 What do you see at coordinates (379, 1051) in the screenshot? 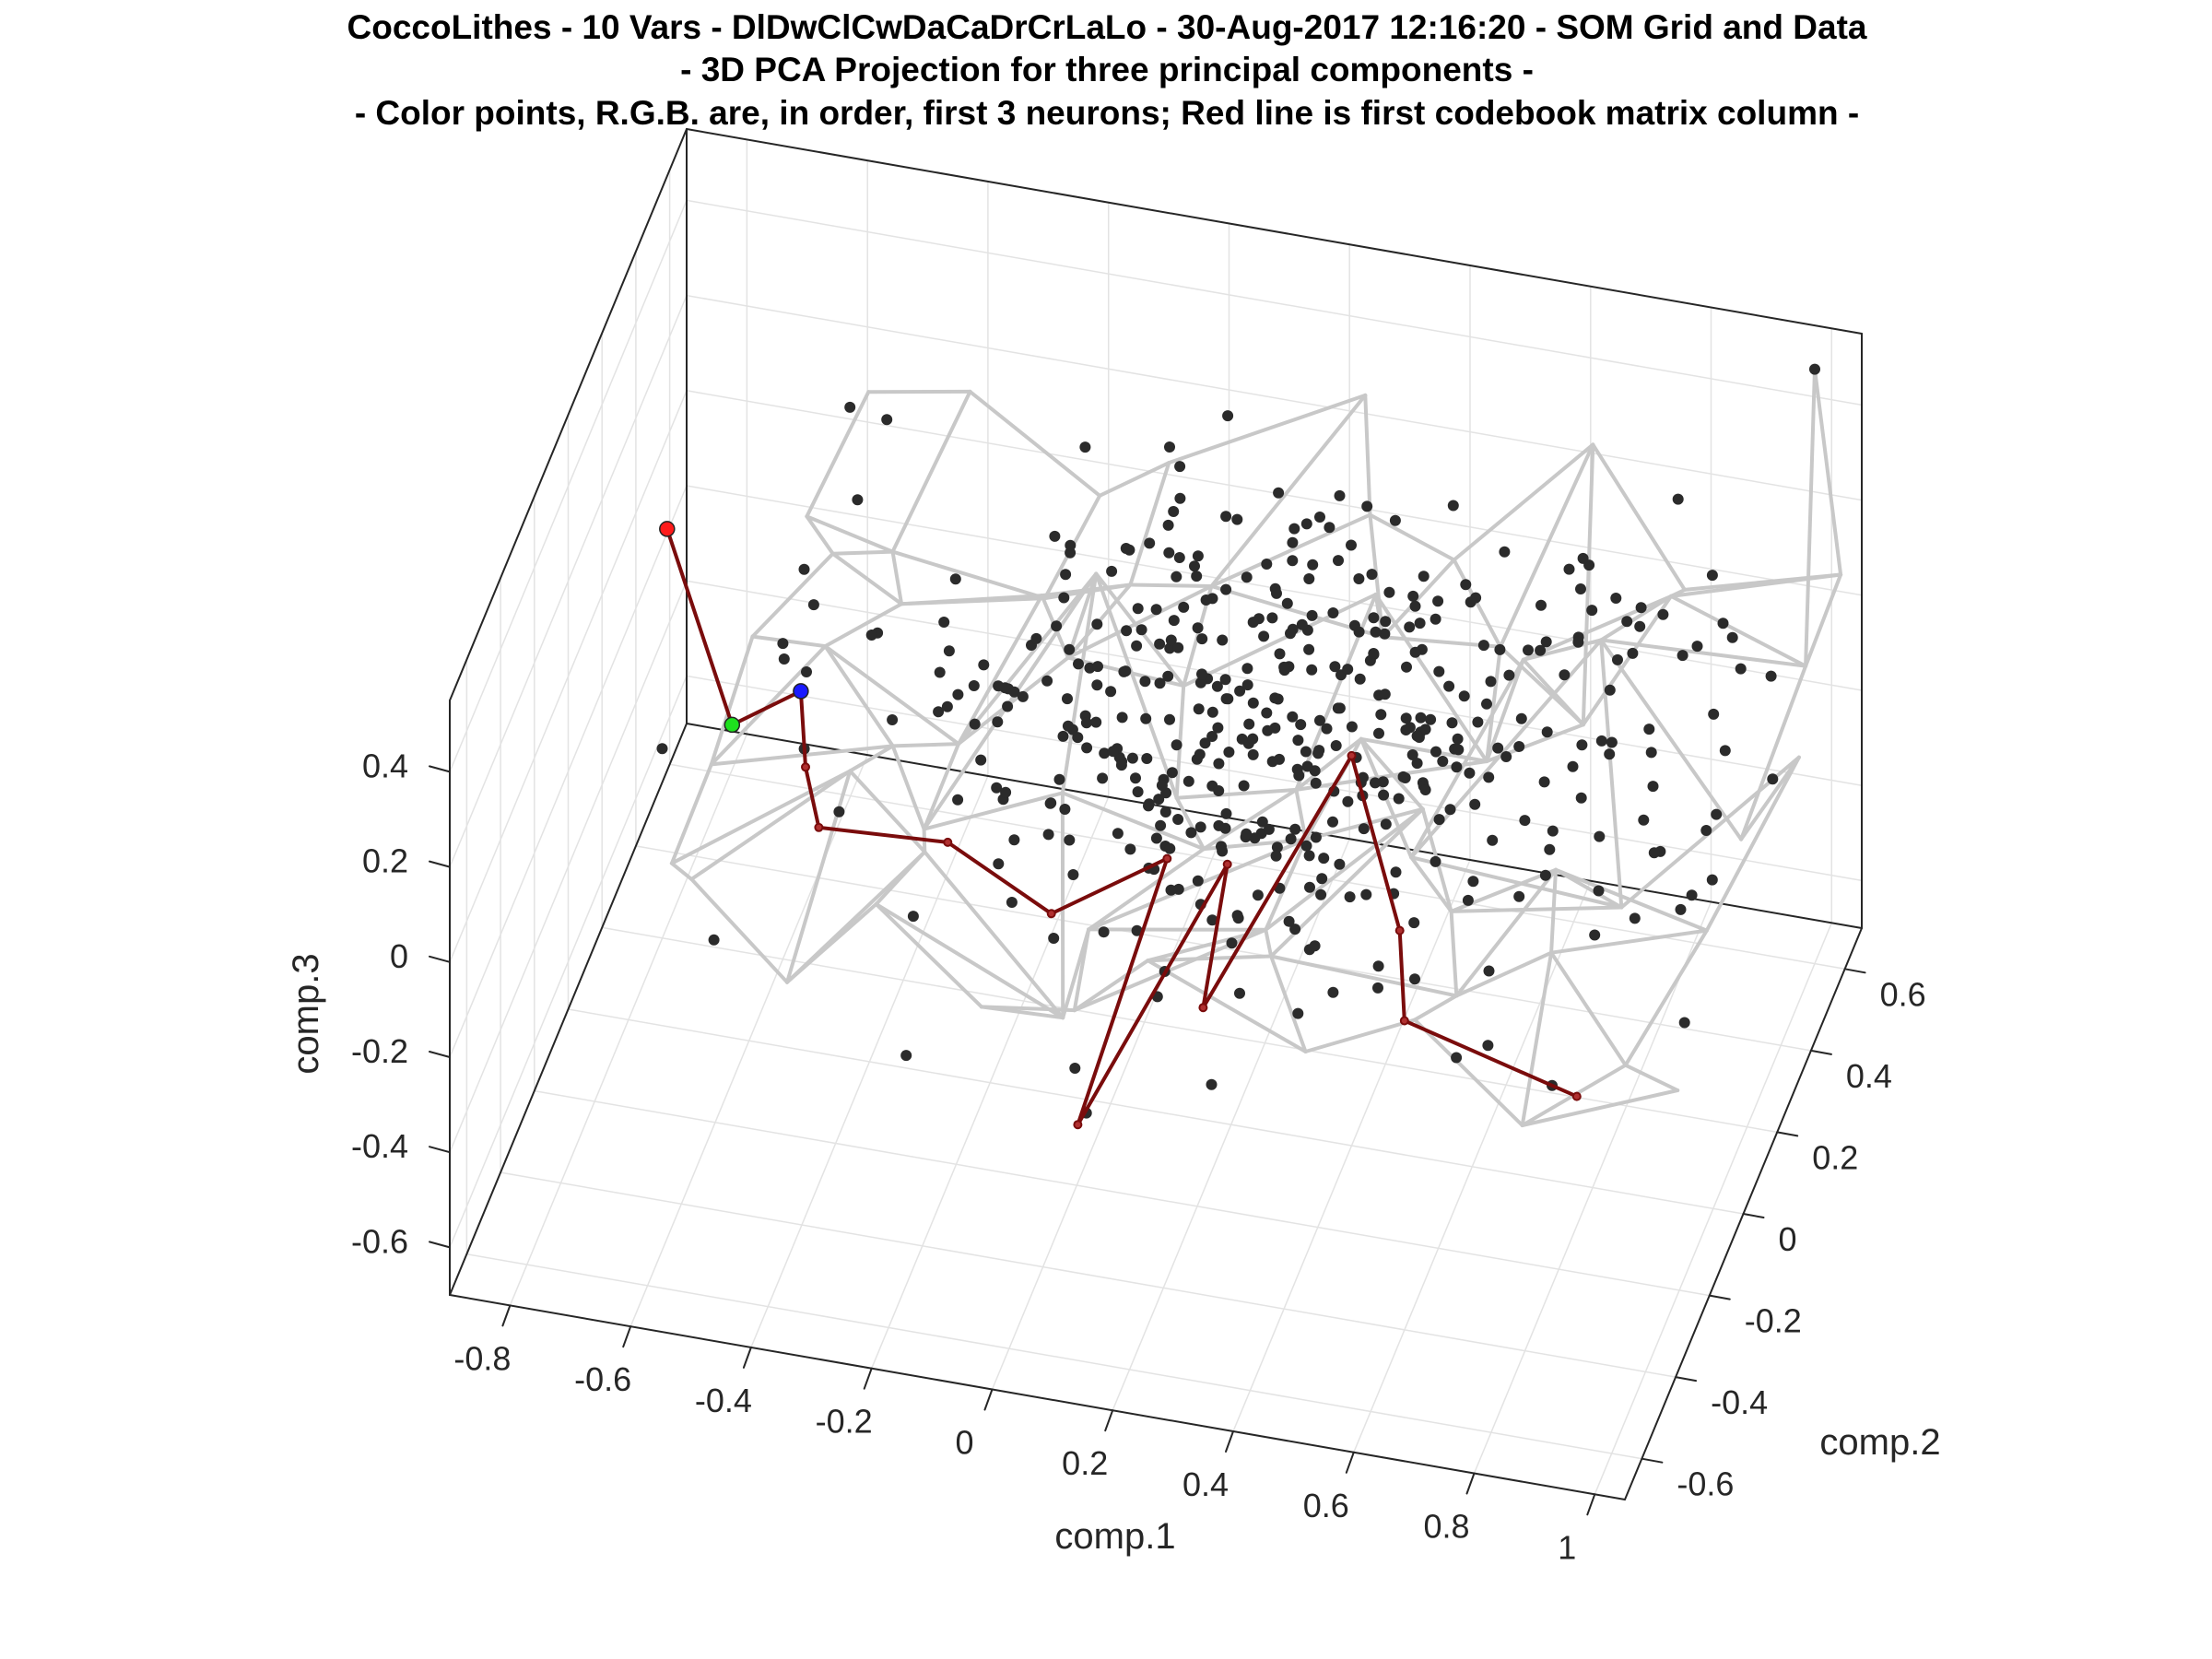
I see `z-tick-label: -0.2` at bounding box center [379, 1051].